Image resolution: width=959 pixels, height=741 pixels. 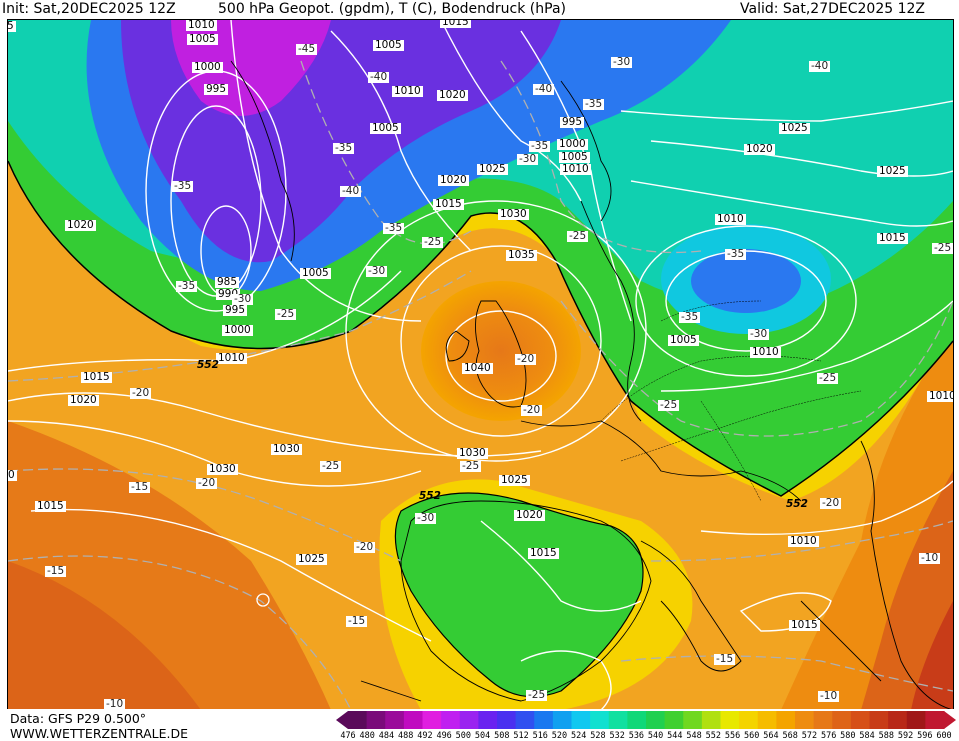 I want to click on color-scale-tick-label: 508, so click(x=502, y=736).